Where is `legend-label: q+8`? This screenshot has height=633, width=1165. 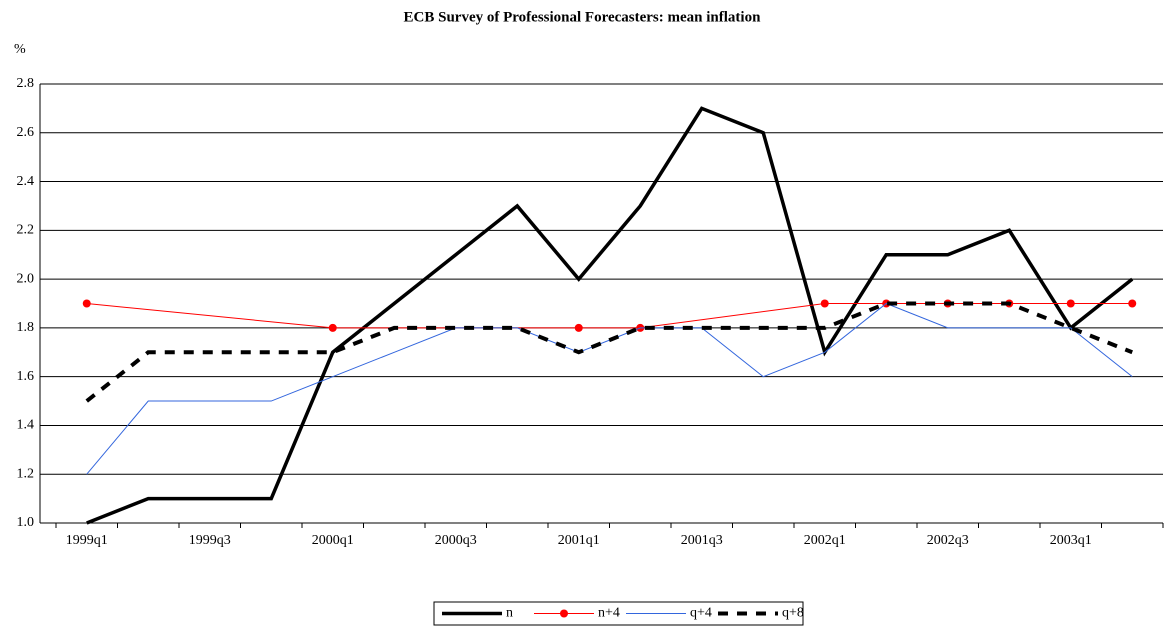
legend-label: q+8 is located at coordinates (793, 613).